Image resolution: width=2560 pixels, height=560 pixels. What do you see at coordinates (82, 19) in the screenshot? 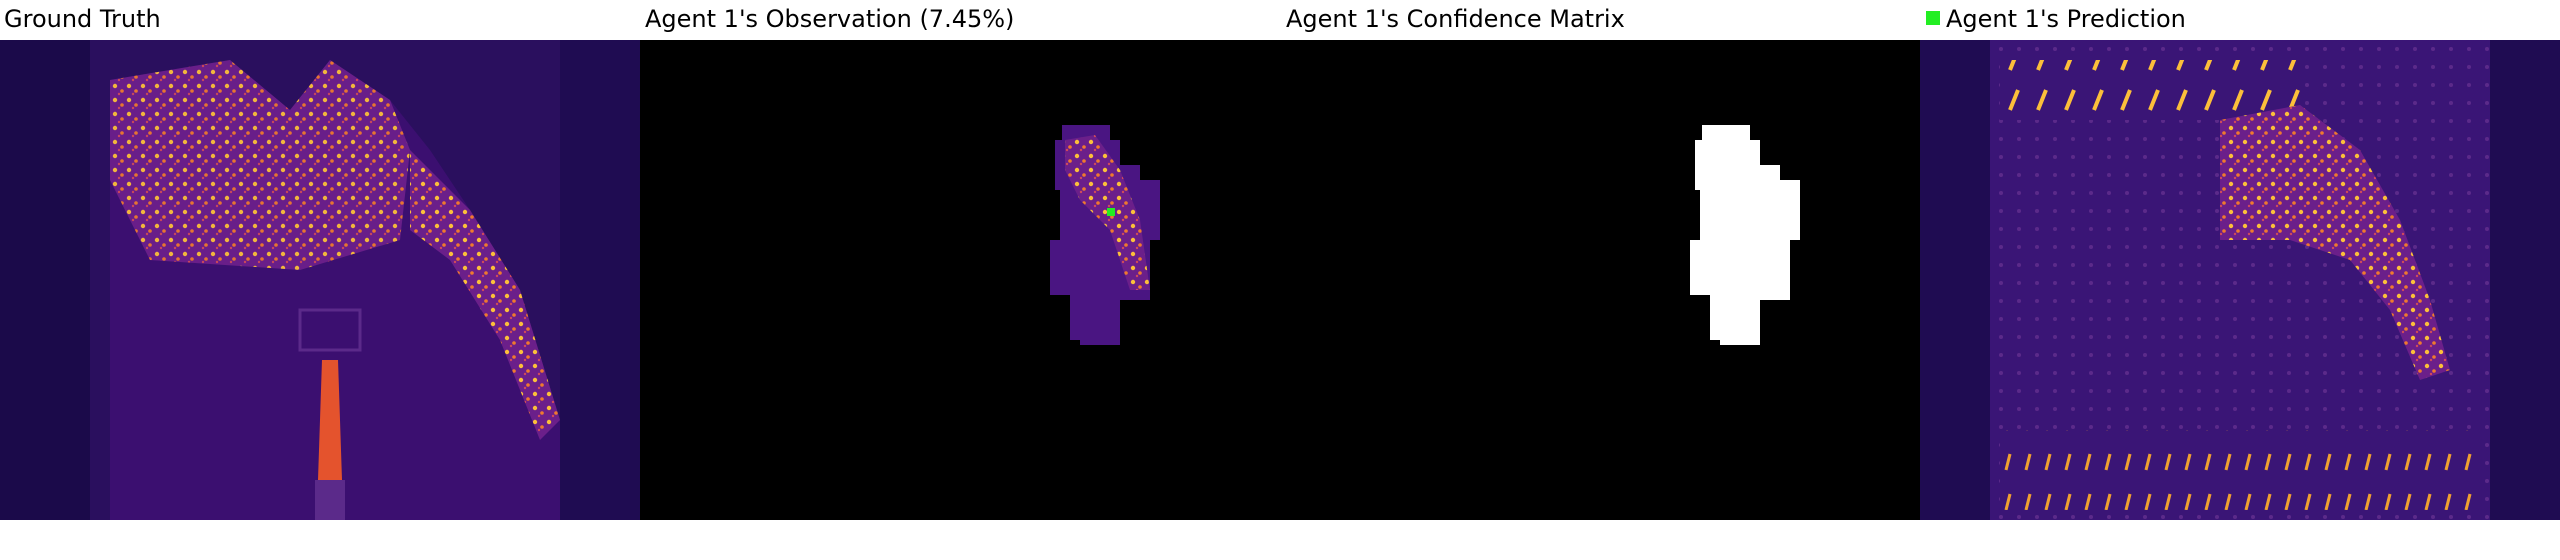
I see `ground-truth-title: Ground Truth` at bounding box center [82, 19].